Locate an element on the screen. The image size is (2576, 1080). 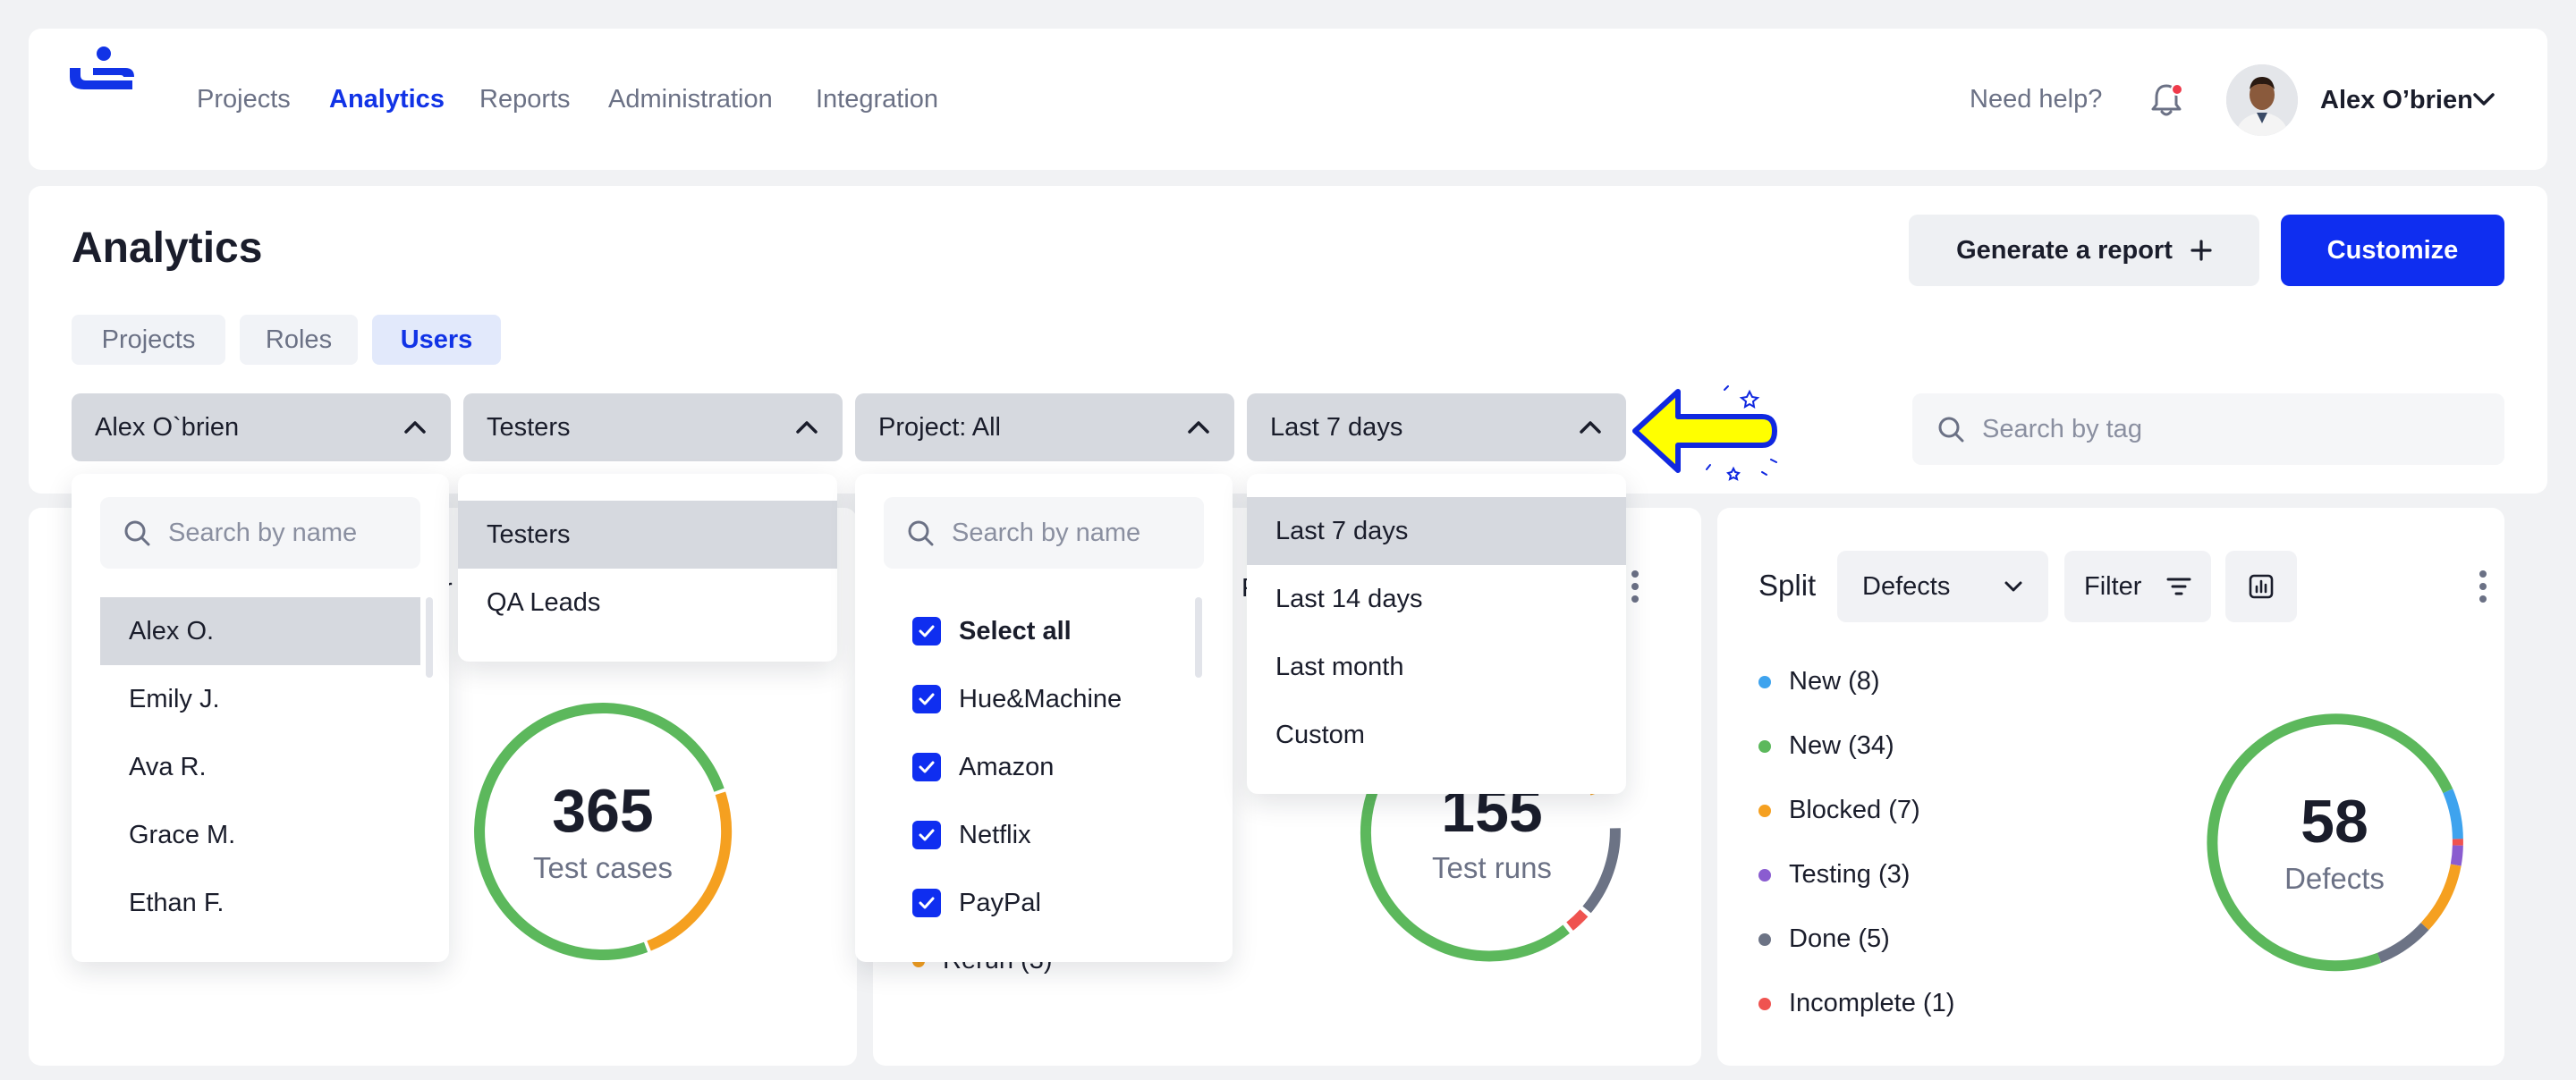
defects-legend-item: New (8) is located at coordinates (1819, 681).